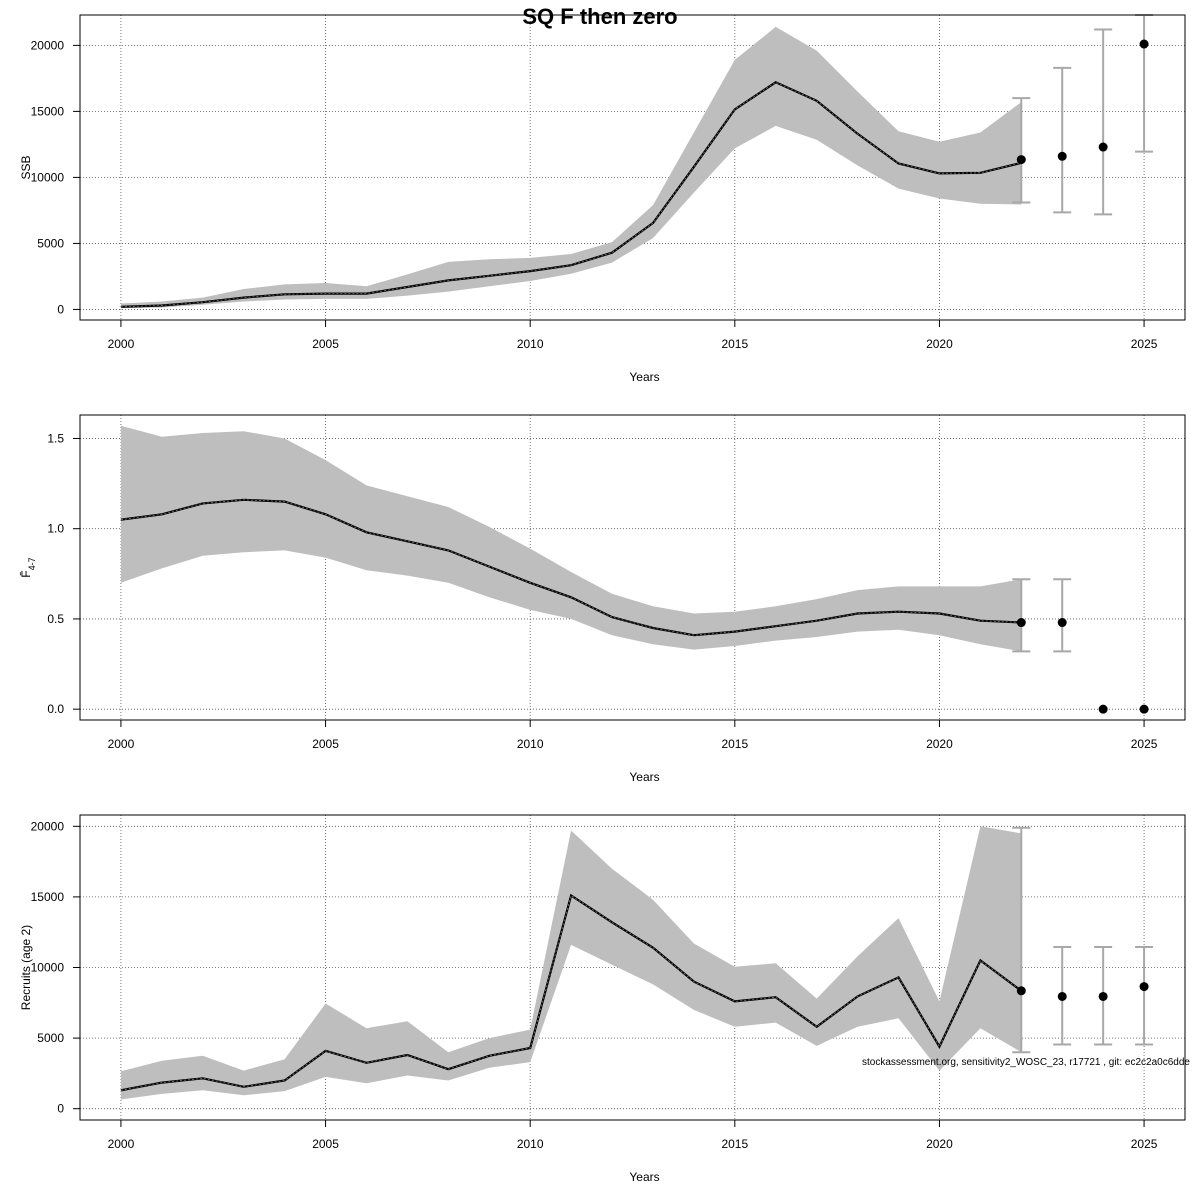  What do you see at coordinates (26, 167) in the screenshot?
I see `y-axis-title: SSB` at bounding box center [26, 167].